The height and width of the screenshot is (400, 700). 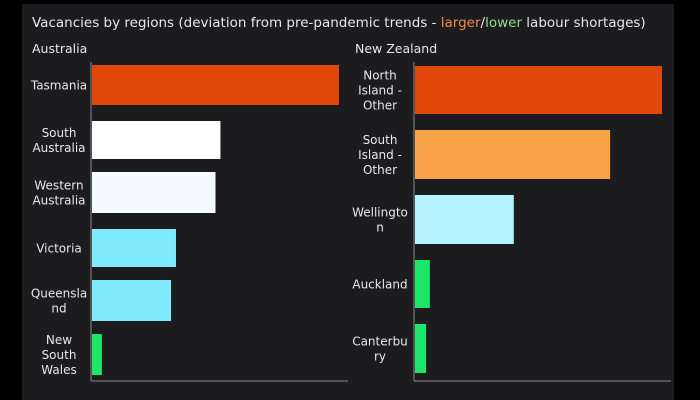 What do you see at coordinates (396, 48) in the screenshot?
I see `subplot-title: New Zealand` at bounding box center [396, 48].